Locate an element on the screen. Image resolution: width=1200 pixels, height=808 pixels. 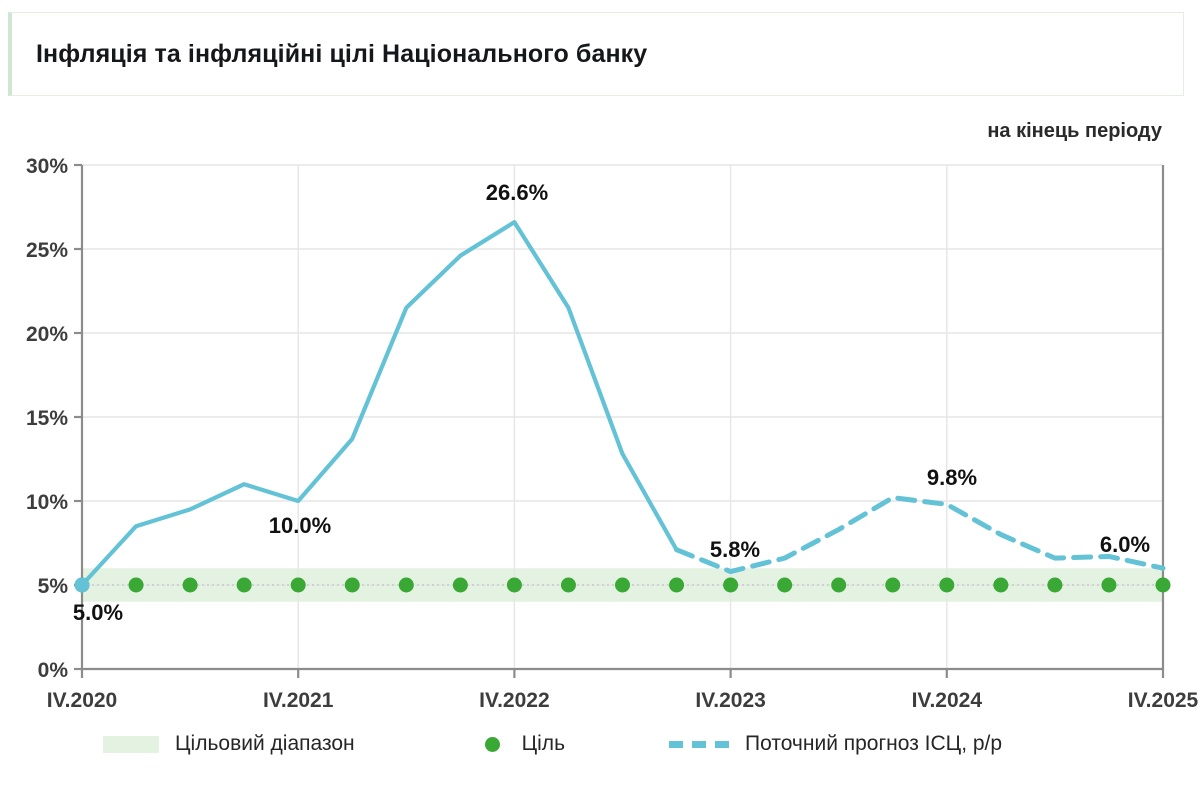
data-point-label: 10.0% is located at coordinates (300, 525).